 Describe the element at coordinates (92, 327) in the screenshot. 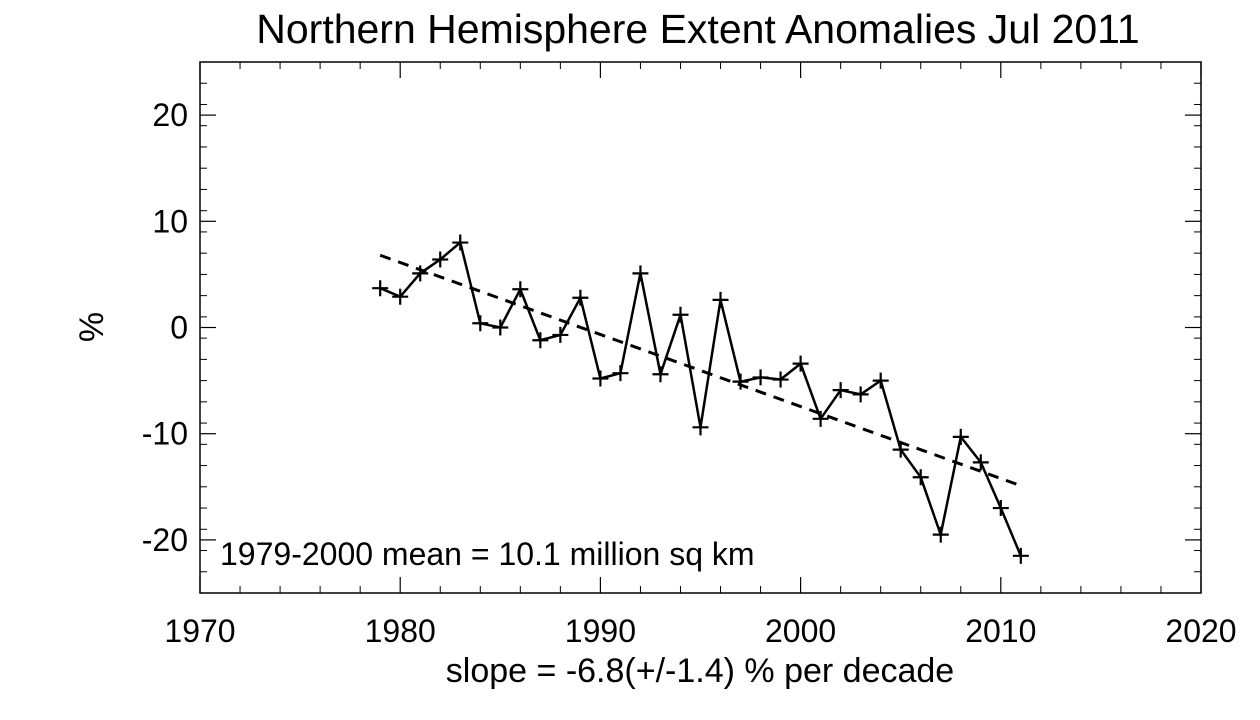

I see `y-axis-label: %` at that location.